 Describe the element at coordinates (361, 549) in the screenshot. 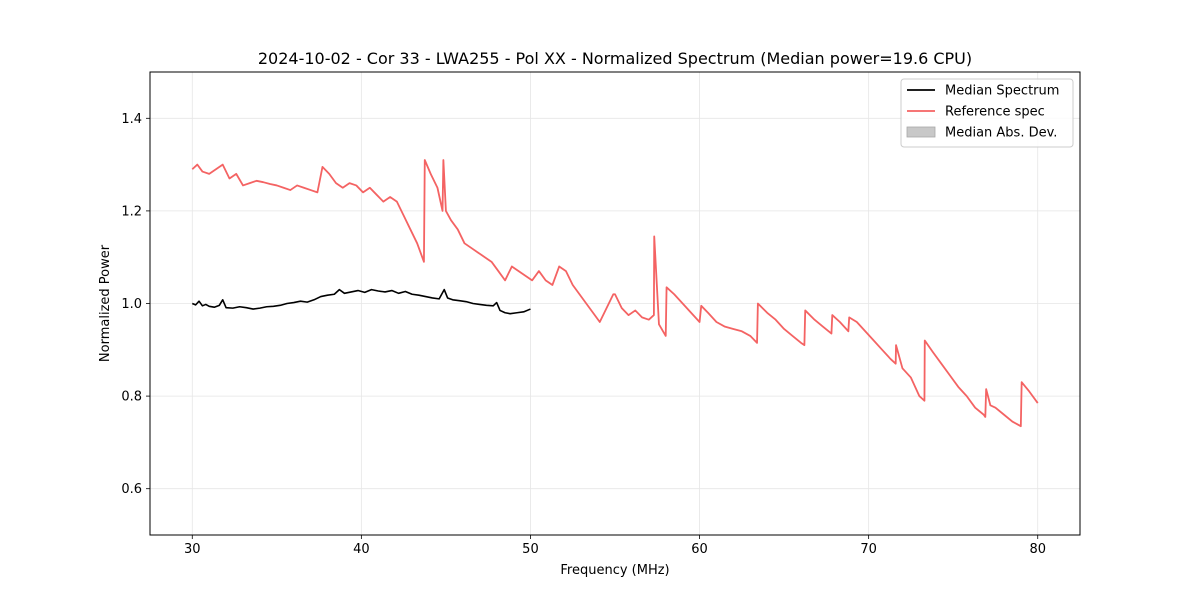

I see `x-tick-label: 40` at that location.